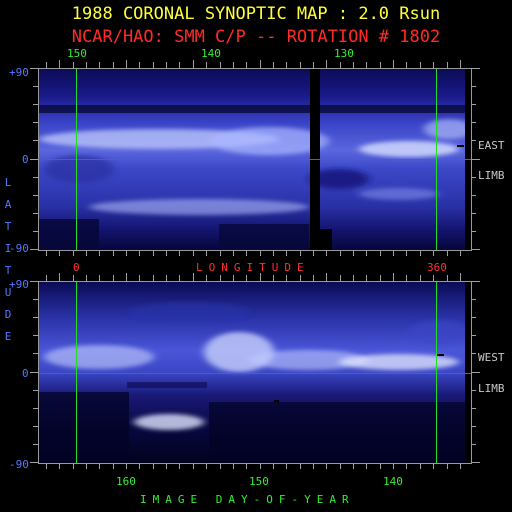 Image resolution: width=512 pixels, height=512 pixels. Describe the element at coordinates (393, 481) in the screenshot. I see `bottom-day-tick: 140` at that location.